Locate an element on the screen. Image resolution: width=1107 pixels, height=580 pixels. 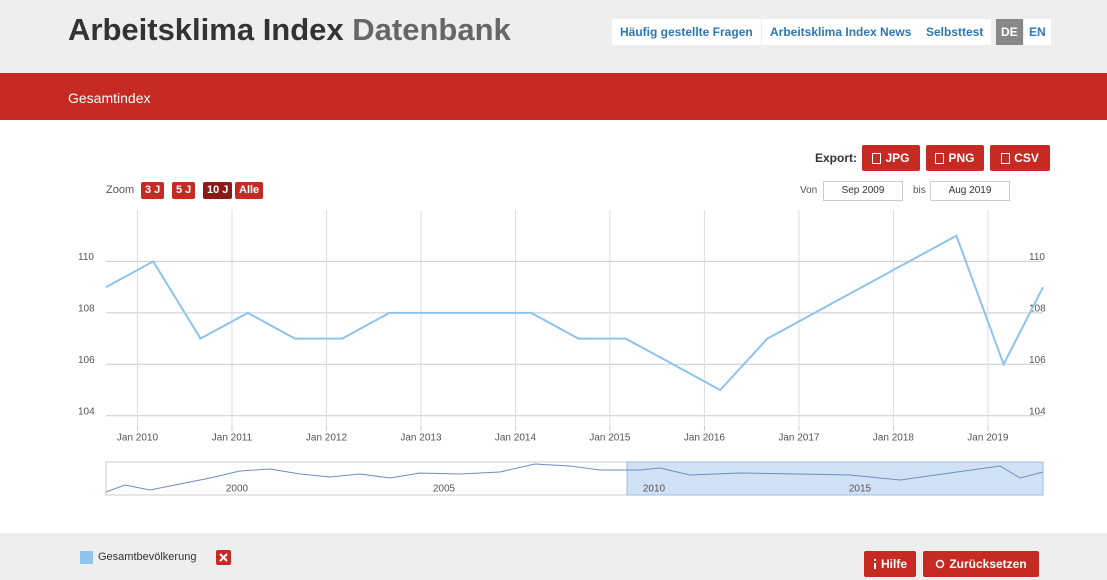
section-title: Gesamtindex is located at coordinates (109, 98).